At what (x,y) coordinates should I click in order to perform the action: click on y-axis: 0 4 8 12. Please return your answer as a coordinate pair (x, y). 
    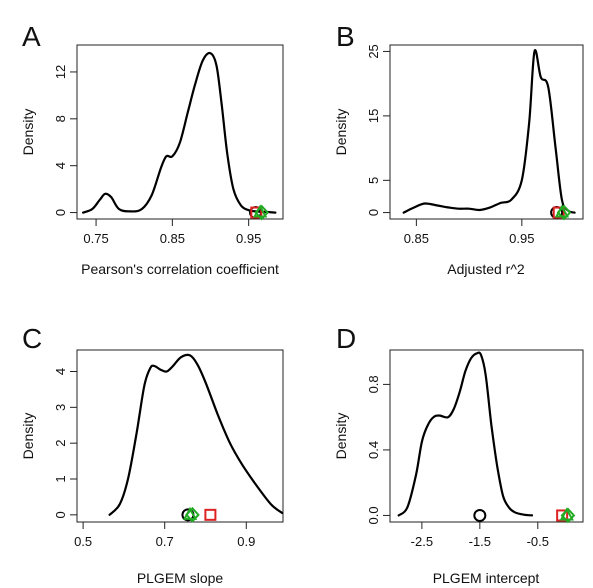
    Looking at the image, I should click on (65, 140).